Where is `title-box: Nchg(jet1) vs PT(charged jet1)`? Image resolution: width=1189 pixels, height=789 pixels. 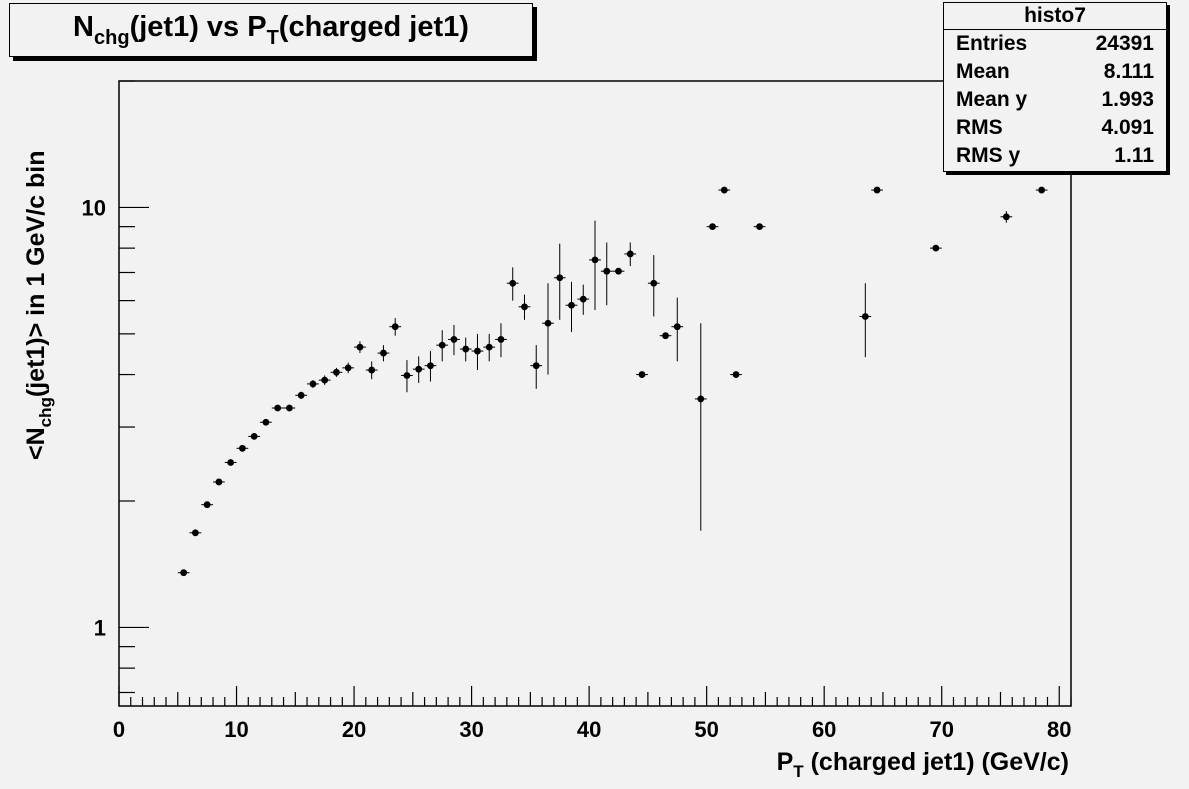 title-box: Nchg(jet1) vs PT(charged jet1) is located at coordinates (271, 30).